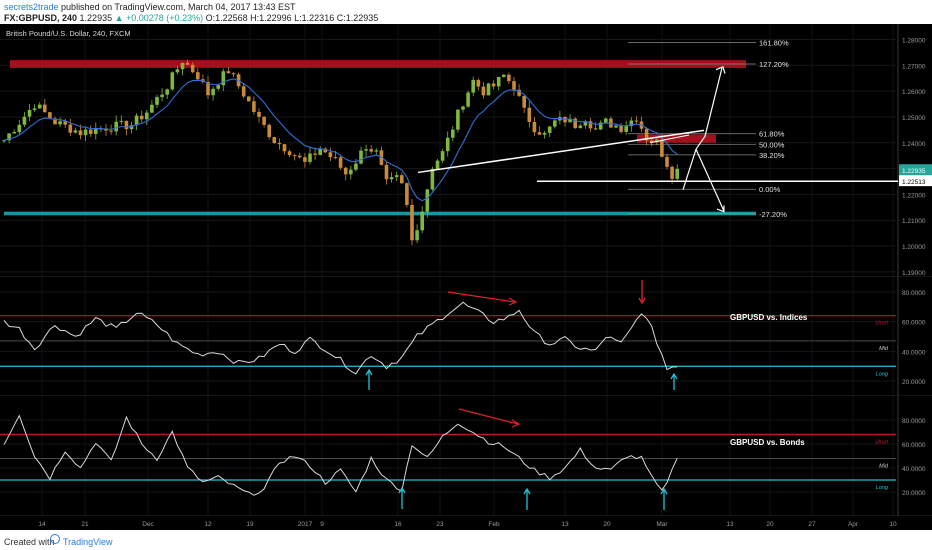  What do you see at coordinates (561, 151) in the screenshot?
I see `trendline` at bounding box center [561, 151].